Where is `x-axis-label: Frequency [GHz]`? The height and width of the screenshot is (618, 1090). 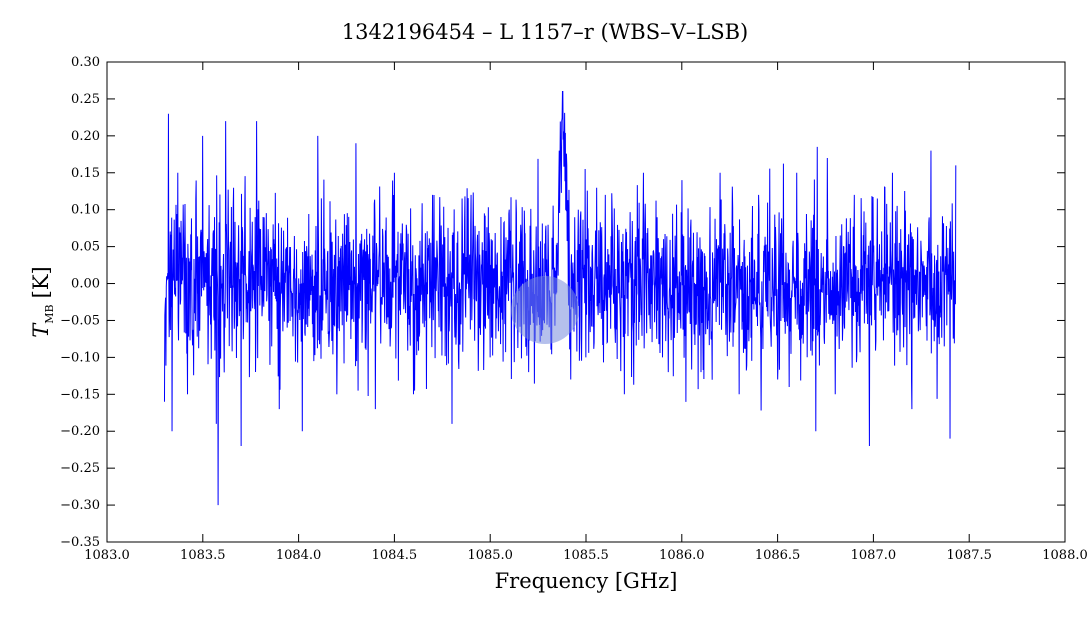
x-axis-label: Frequency [GHz] is located at coordinates (586, 581).